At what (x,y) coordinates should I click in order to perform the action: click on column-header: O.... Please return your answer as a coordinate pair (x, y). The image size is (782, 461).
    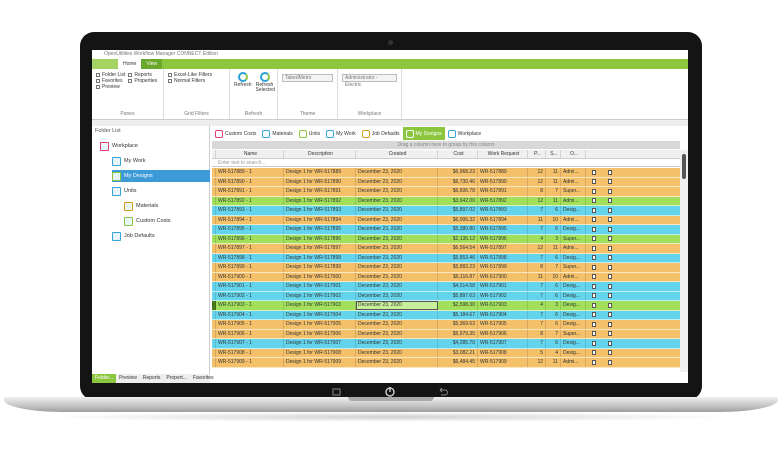
    Looking at the image, I should click on (573, 154).